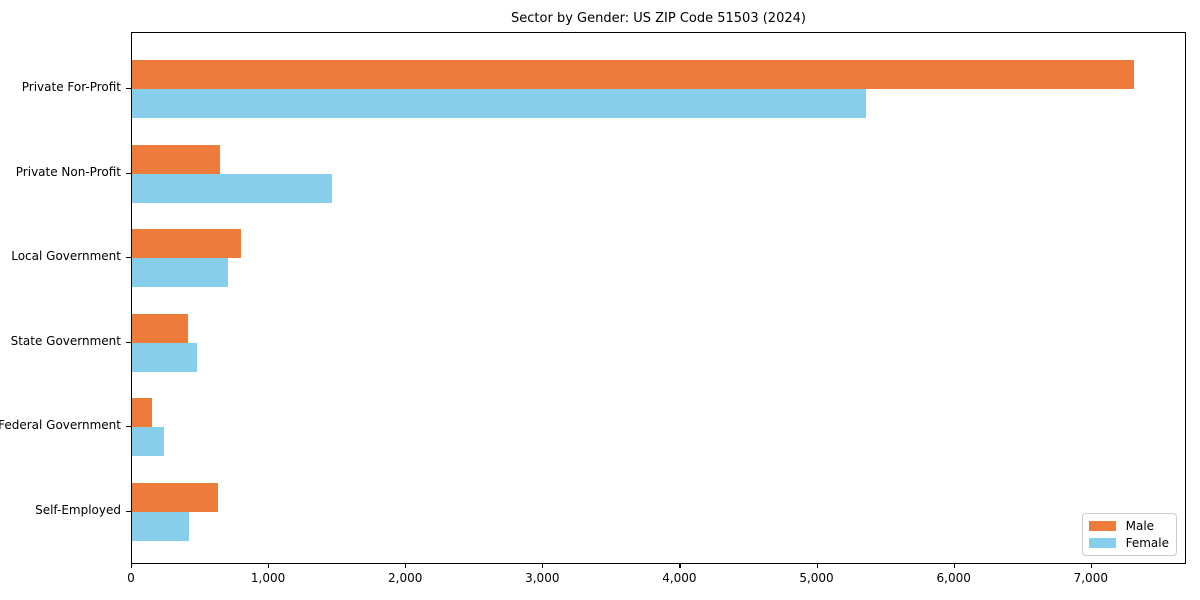  Describe the element at coordinates (66, 256) in the screenshot. I see `y-axis-label-2: Local Government` at that location.